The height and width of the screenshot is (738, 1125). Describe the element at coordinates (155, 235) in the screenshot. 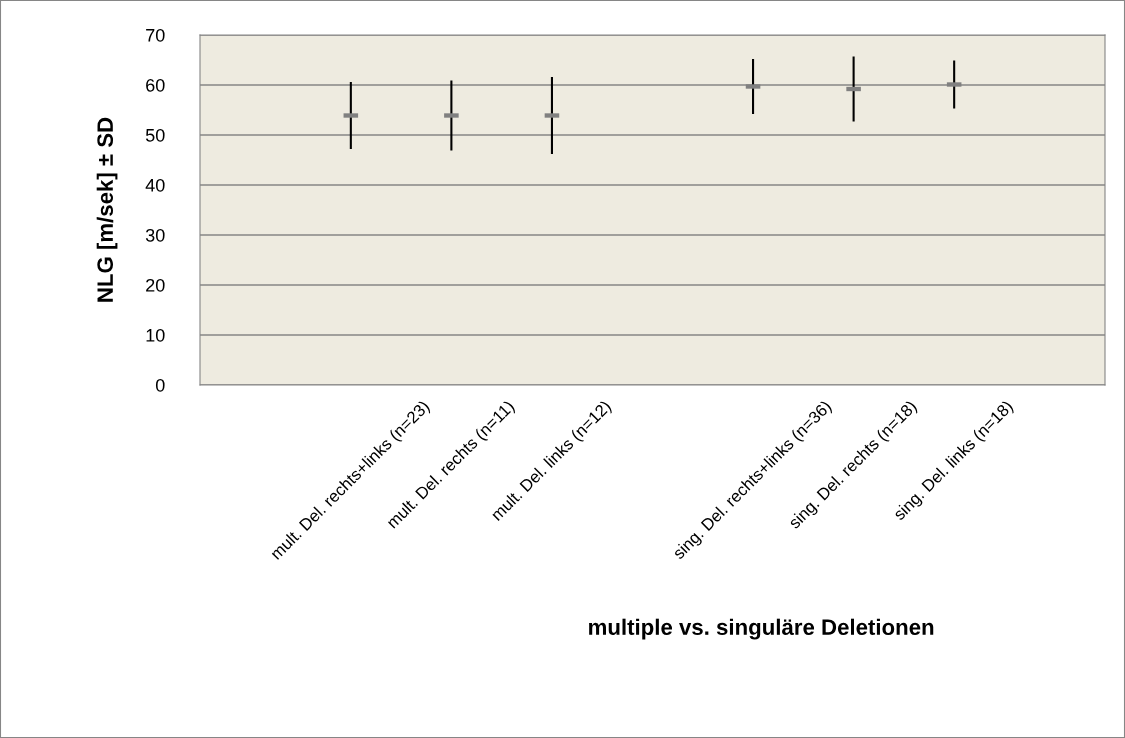

I see `y-tick-label: 30` at that location.